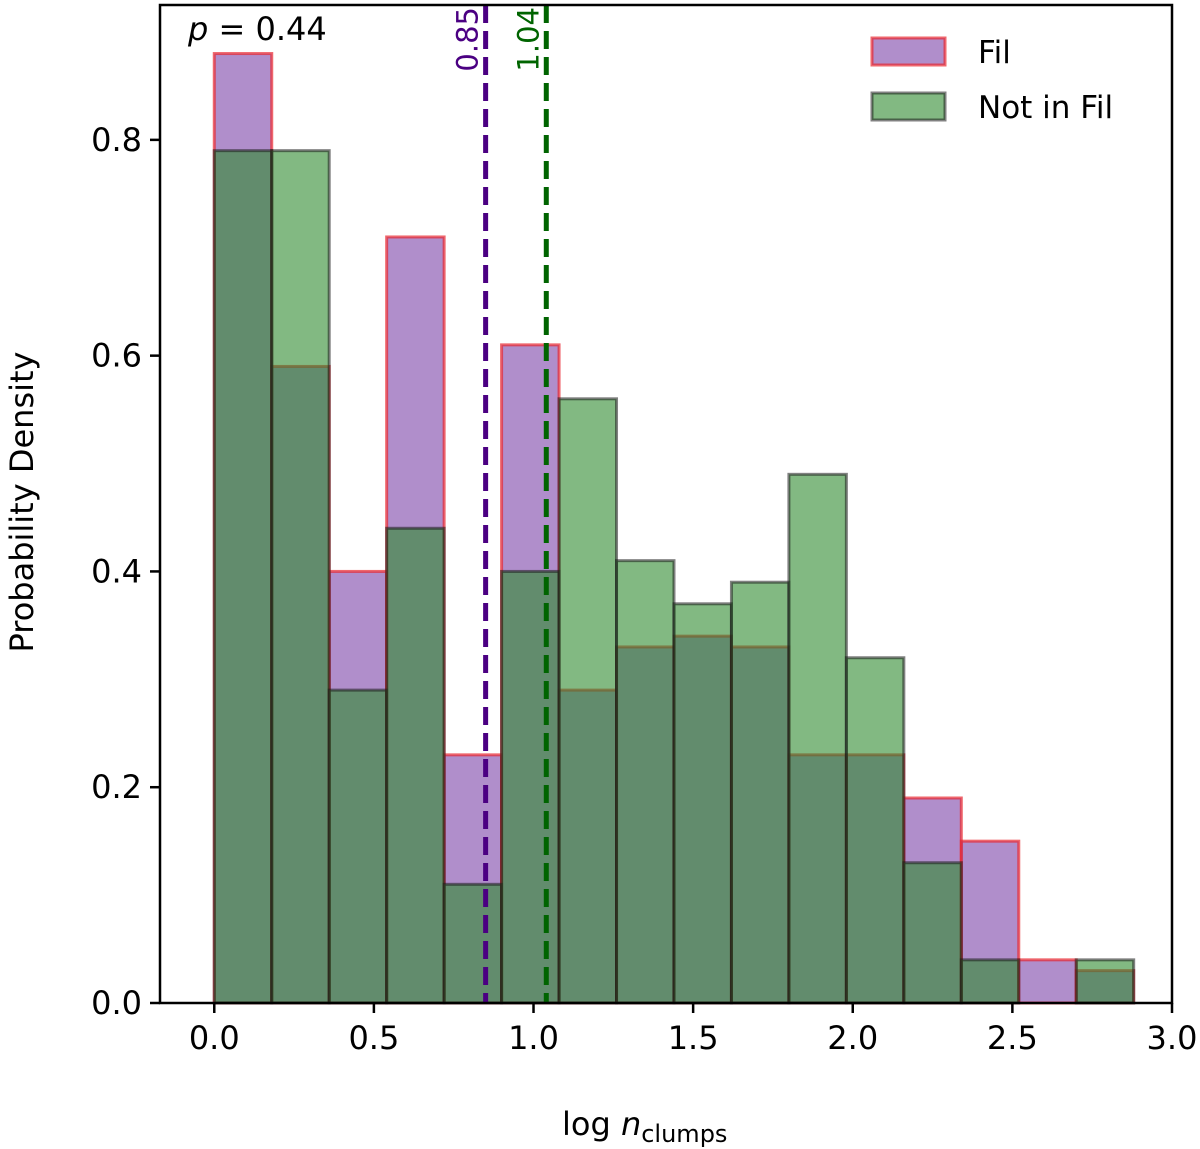  I want to click on x-tick-label-4: 2.0, so click(852, 1038).